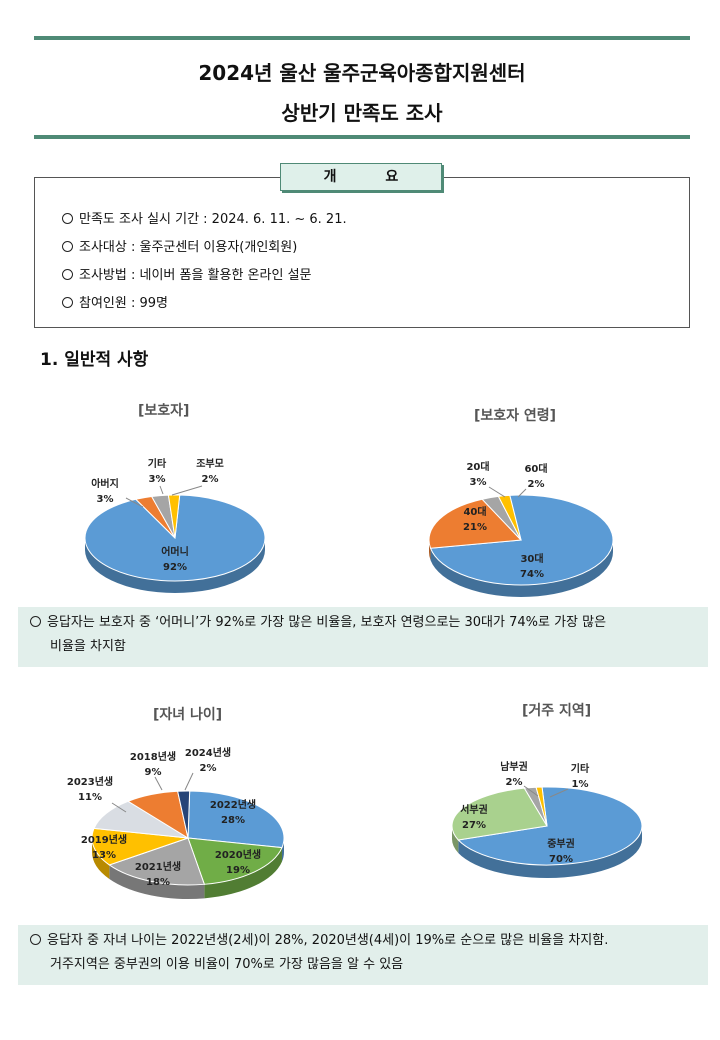 The image size is (720, 1040). What do you see at coordinates (227, 964) in the screenshot?
I see `note-text: 거주지역은 중부권의 이용 비율이 70%로 가장 많음을 알 수 있음` at bounding box center [227, 964].